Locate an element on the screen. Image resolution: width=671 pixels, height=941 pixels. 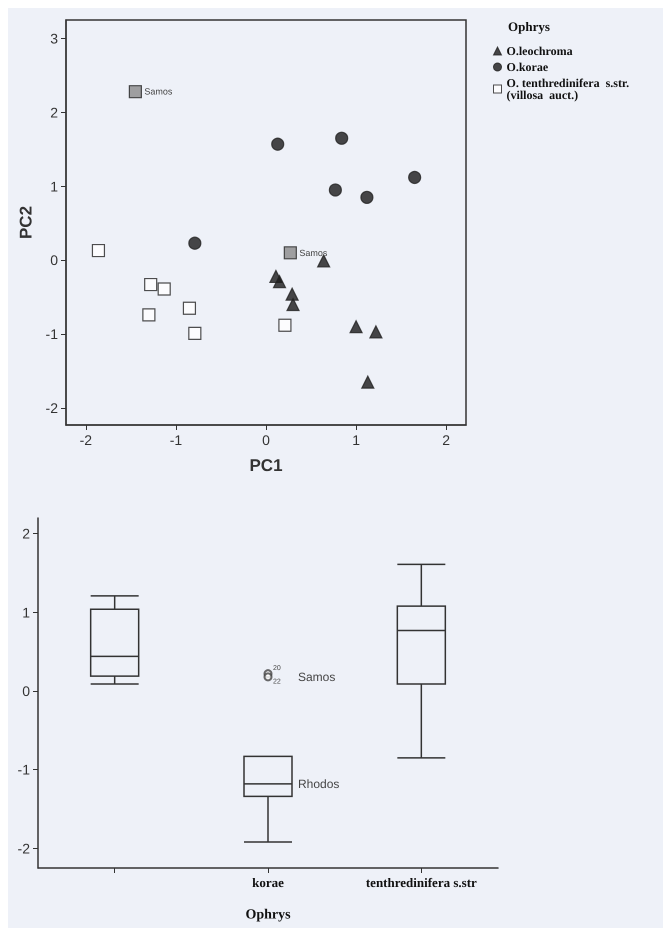
x-tick-label: -2 is located at coordinates (86, 440).